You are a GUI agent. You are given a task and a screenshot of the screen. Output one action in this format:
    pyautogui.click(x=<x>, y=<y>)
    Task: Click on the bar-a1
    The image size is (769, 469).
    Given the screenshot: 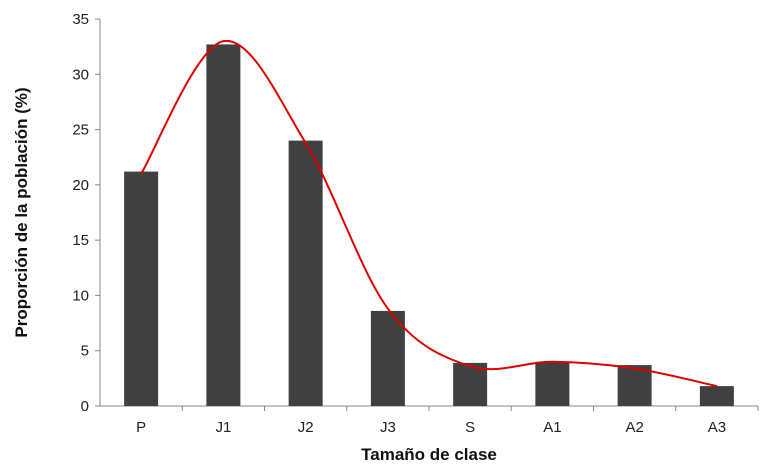 What is the action you would take?
    pyautogui.click(x=552, y=383)
    